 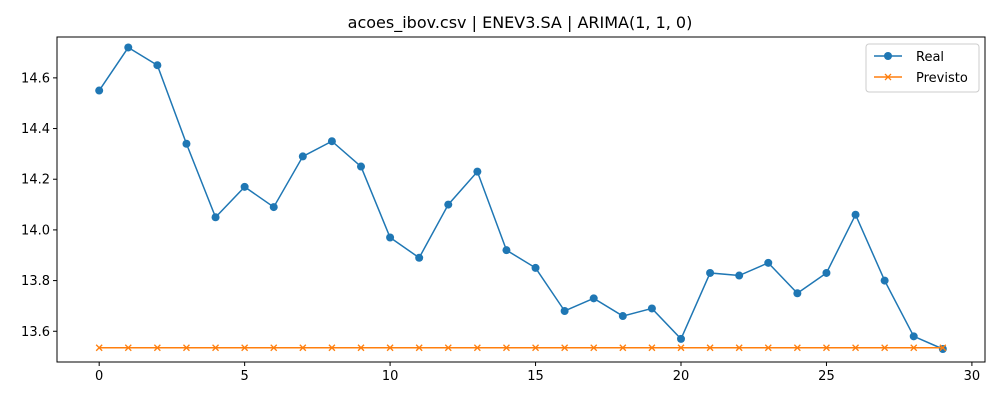 What do you see at coordinates (942, 78) in the screenshot?
I see `legend-label-previsto: Previsto` at bounding box center [942, 78].